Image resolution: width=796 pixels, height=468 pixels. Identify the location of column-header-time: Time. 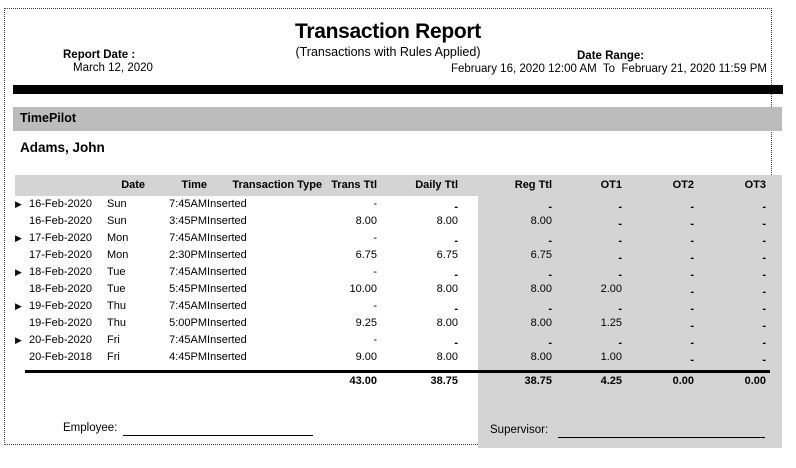
(194, 185).